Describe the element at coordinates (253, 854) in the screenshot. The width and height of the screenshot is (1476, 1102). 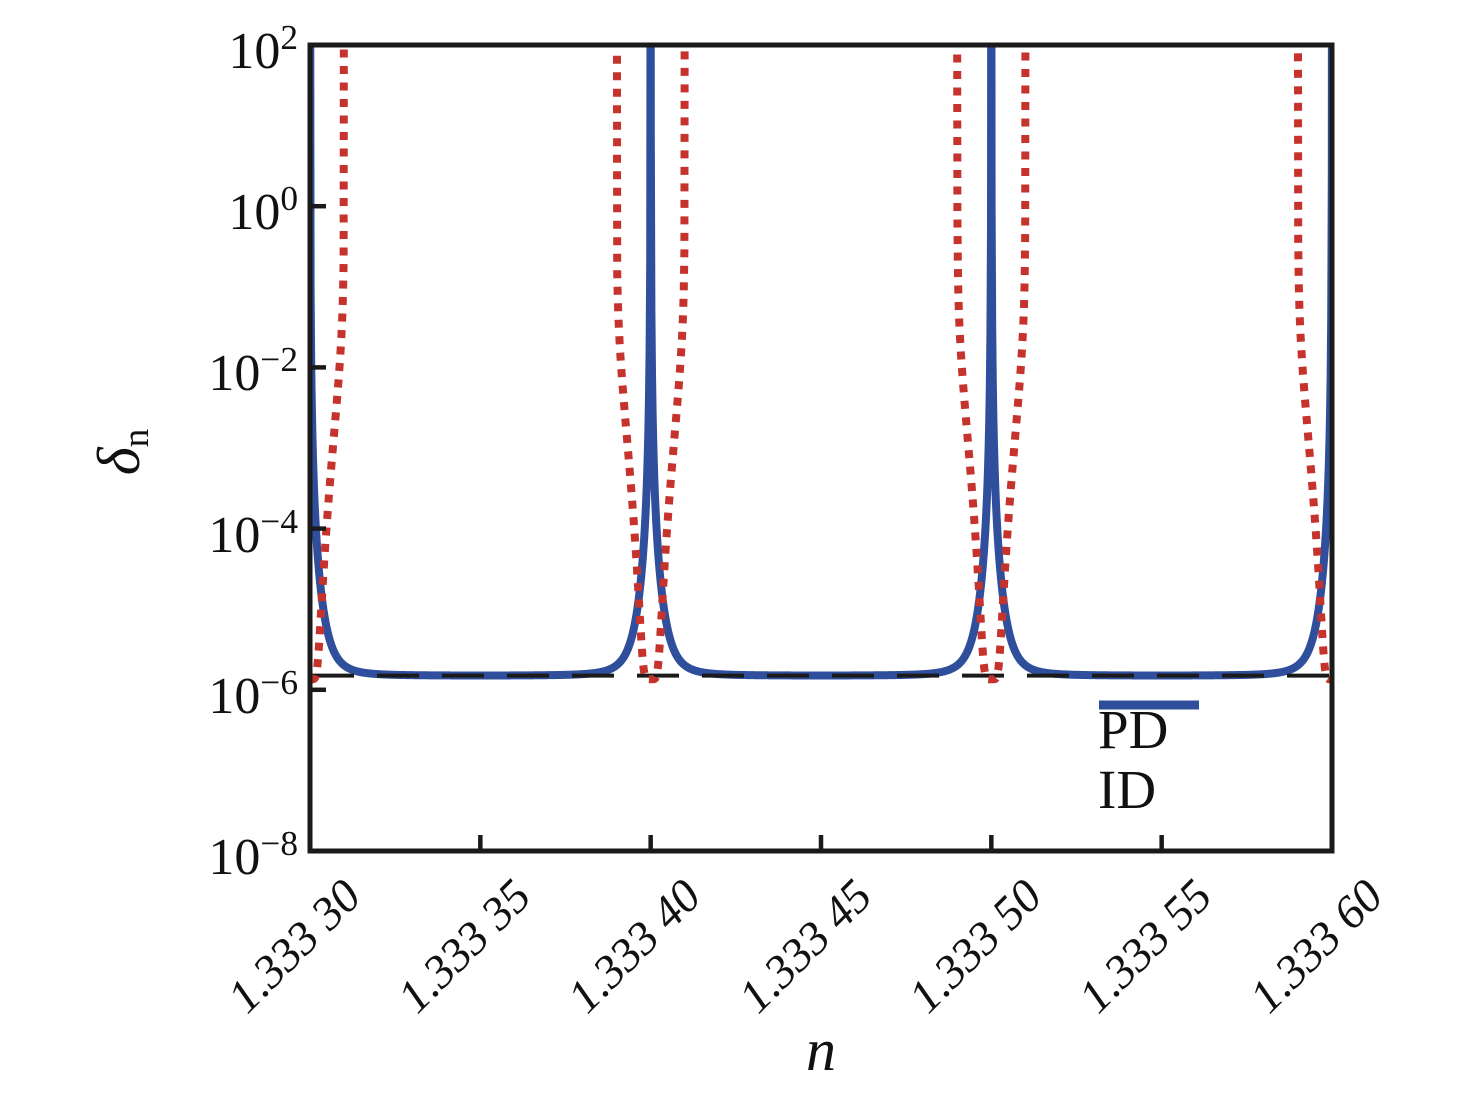
I see `y-axis-tick-label: 10⁻⁸` at that location.